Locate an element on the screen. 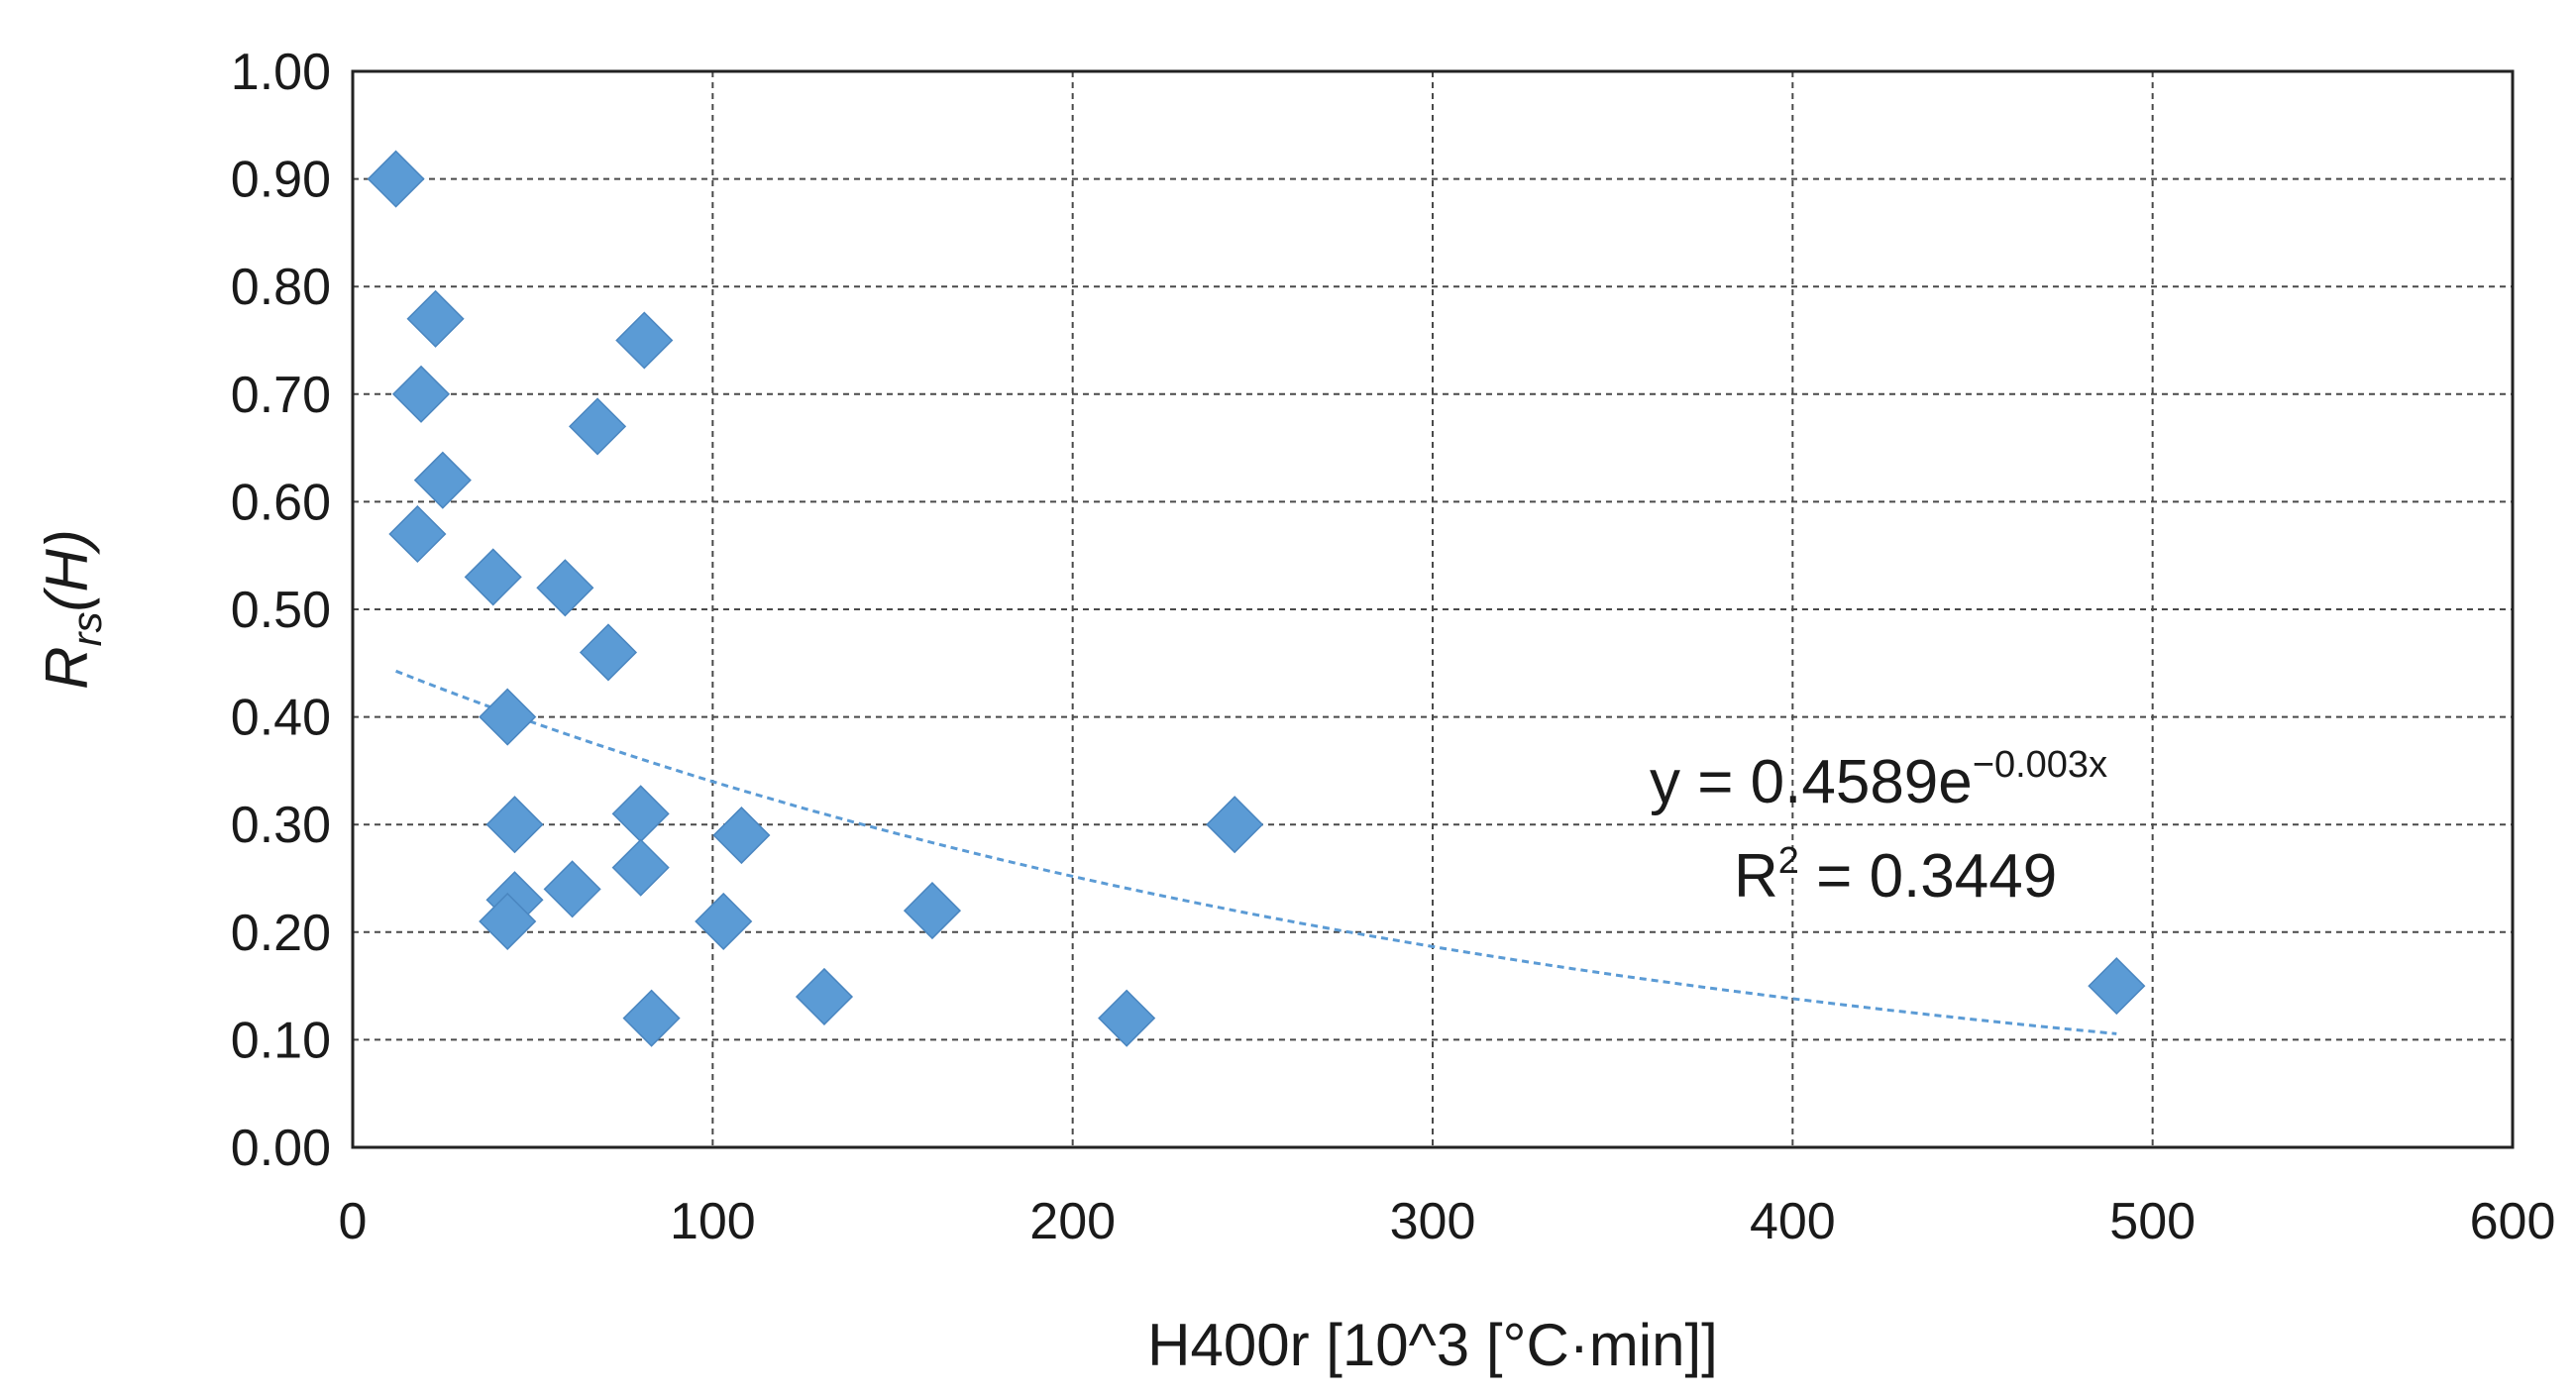  y-tick-label: 0.90 is located at coordinates (281, 180).